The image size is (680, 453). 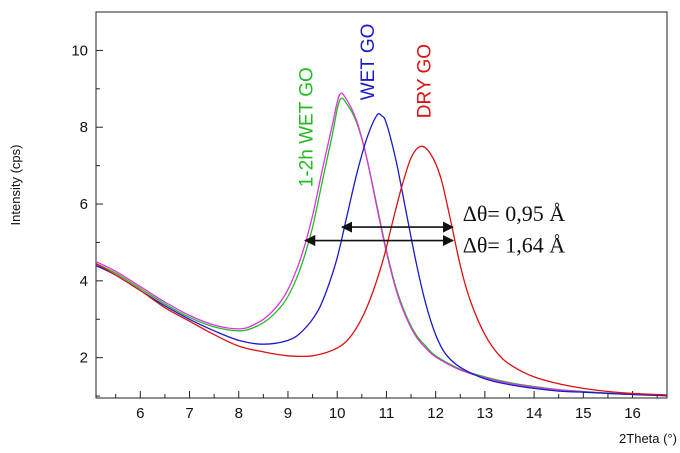 I want to click on x-tick-label: 13, so click(x=485, y=413).